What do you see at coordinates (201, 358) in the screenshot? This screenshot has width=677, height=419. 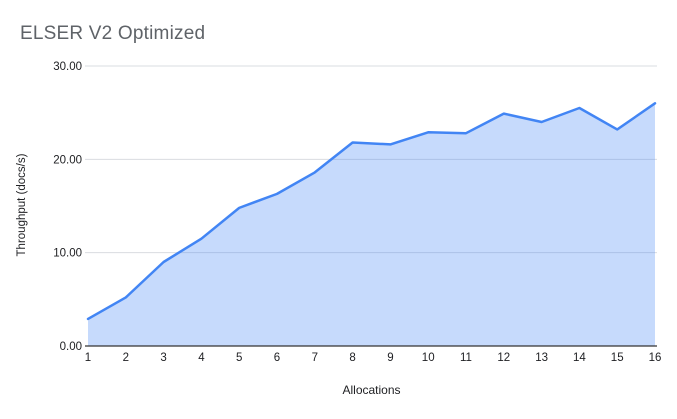 I see `x-tick-label: 4` at bounding box center [201, 358].